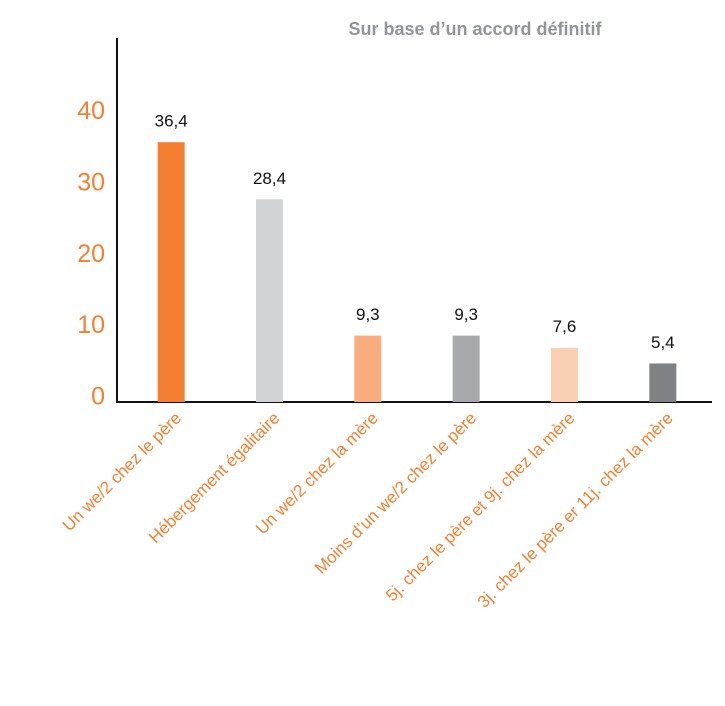  What do you see at coordinates (98, 397) in the screenshot?
I see `y-tick-label: 0` at bounding box center [98, 397].